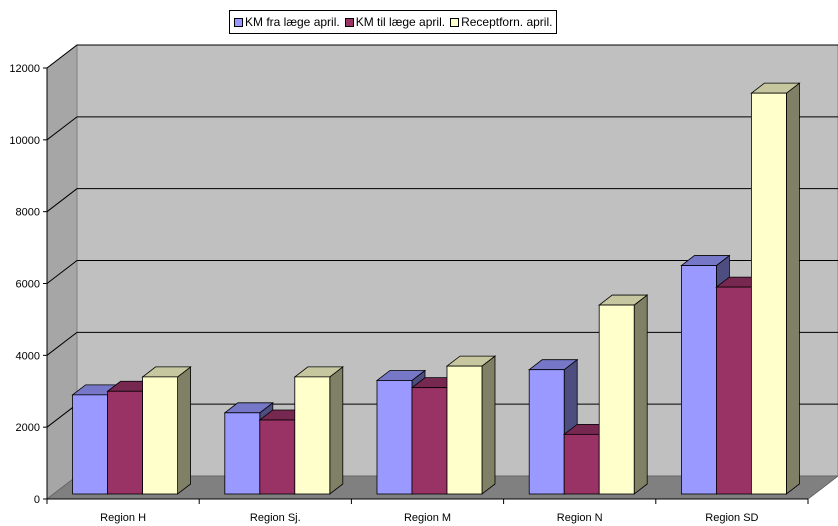 The image size is (838, 526). Describe the element at coordinates (400, 22) in the screenshot. I see `legend-label-1: KM til læge april.` at that location.